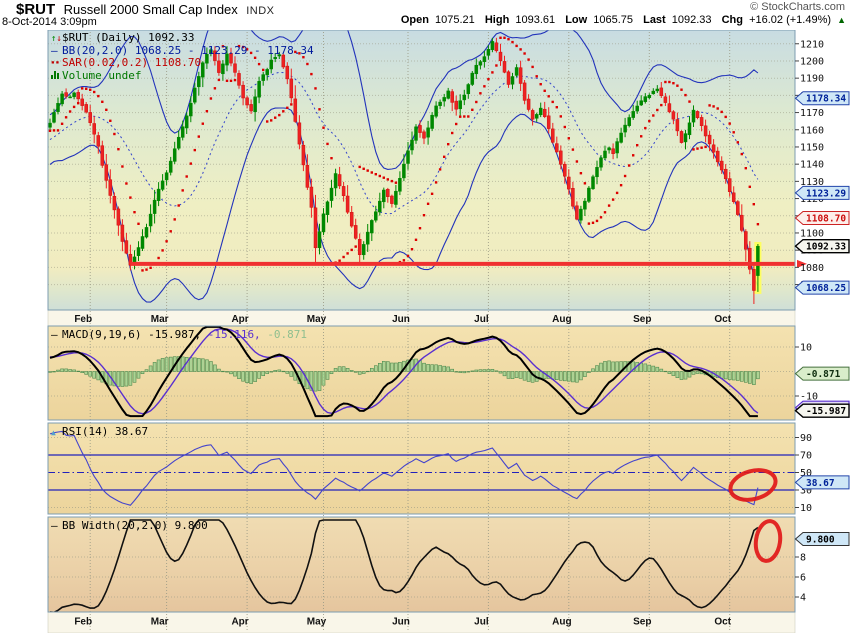 Image resolution: width=850 pixels, height=633 pixels. I want to click on annotation-ellipse-bbw, so click(768, 541).